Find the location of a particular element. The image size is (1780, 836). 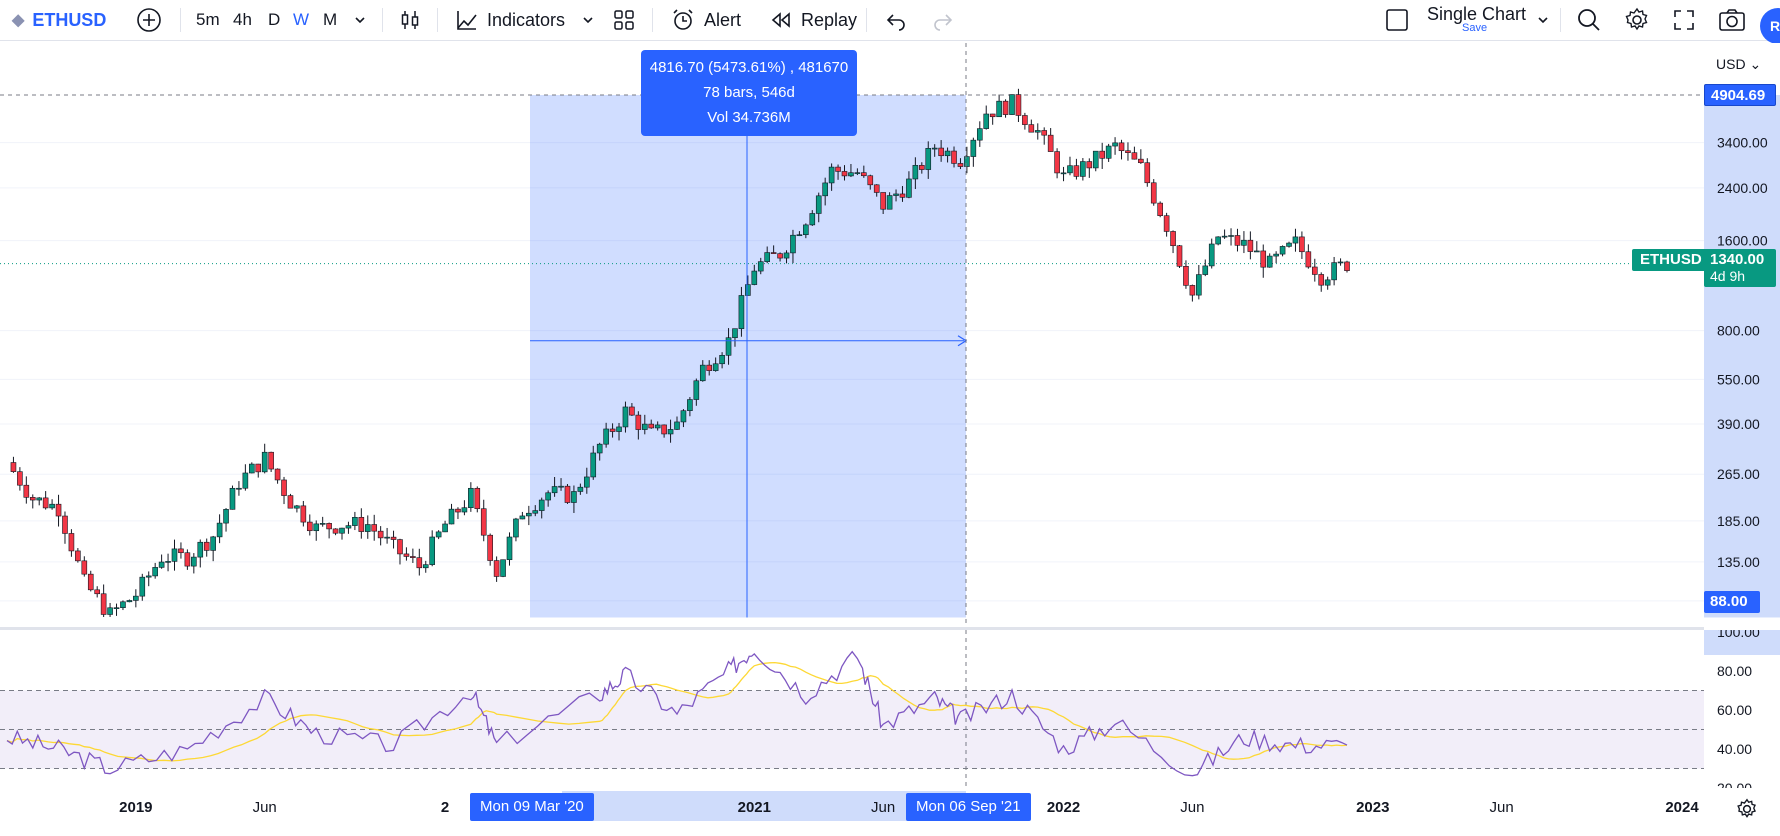

quick-search-button is located at coordinates (1589, 20).